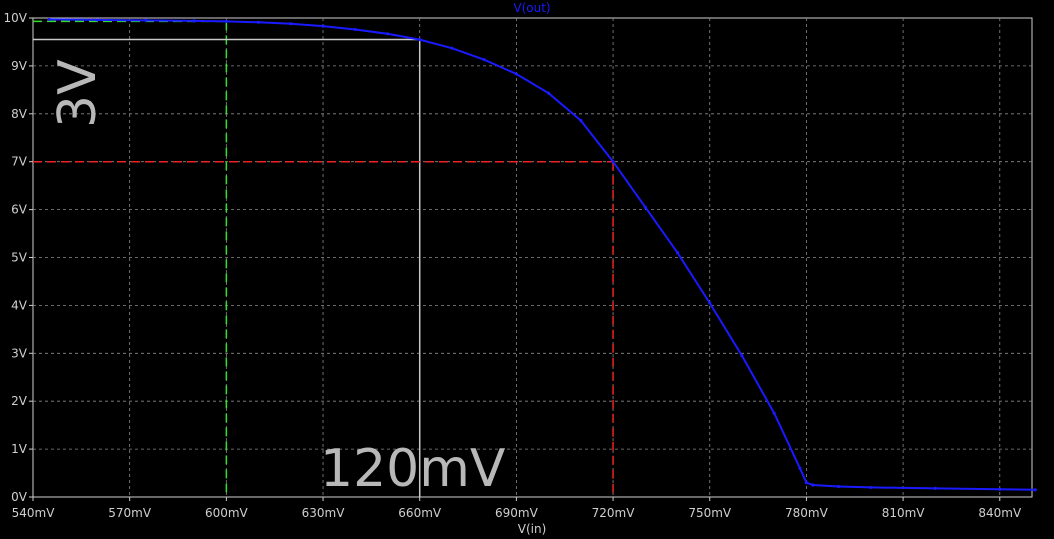  Describe the element at coordinates (532, 529) in the screenshot. I see `x-axis-title: V(in)` at that location.